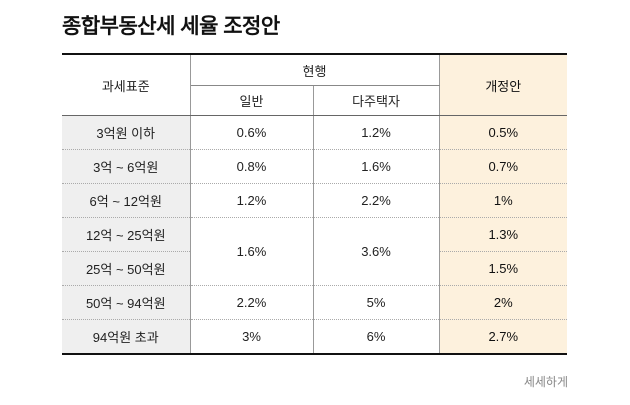  I want to click on row-bracket: 6억 ~ 12억원, so click(126, 200).